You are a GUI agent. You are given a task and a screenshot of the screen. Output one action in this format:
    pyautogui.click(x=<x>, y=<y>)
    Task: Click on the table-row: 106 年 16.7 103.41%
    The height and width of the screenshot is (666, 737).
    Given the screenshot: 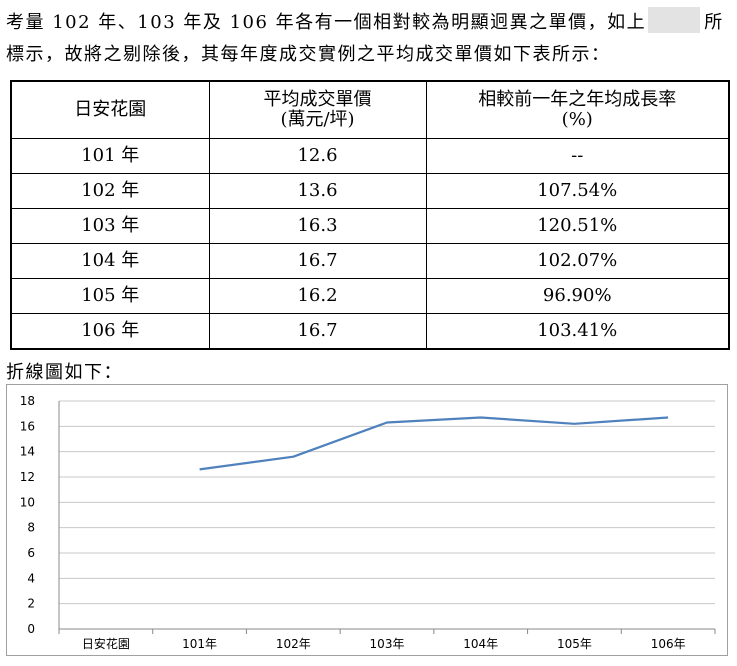 What is the action you would take?
    pyautogui.click(x=370, y=331)
    